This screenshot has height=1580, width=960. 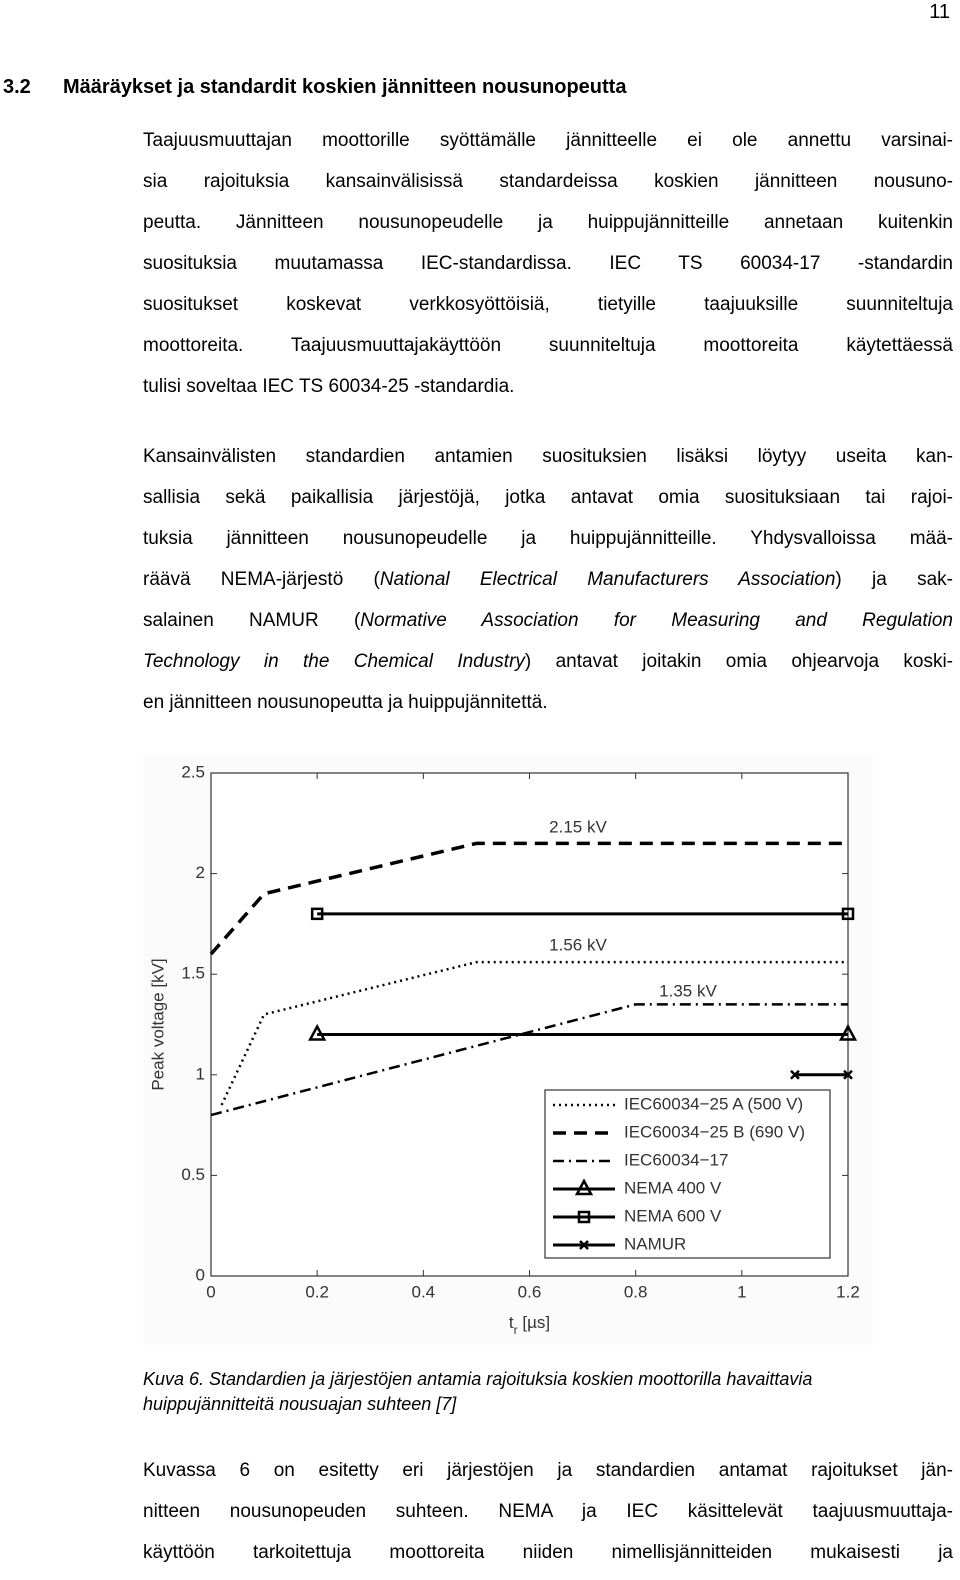 I want to click on x-axis-label: tr [µs], so click(x=529, y=1325).